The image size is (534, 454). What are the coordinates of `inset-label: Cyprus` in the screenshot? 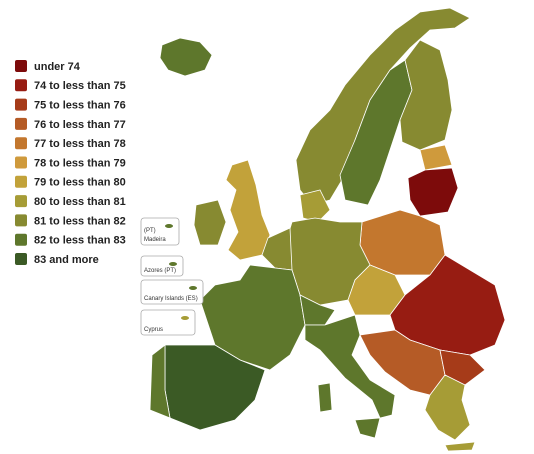 It's located at (153, 330).